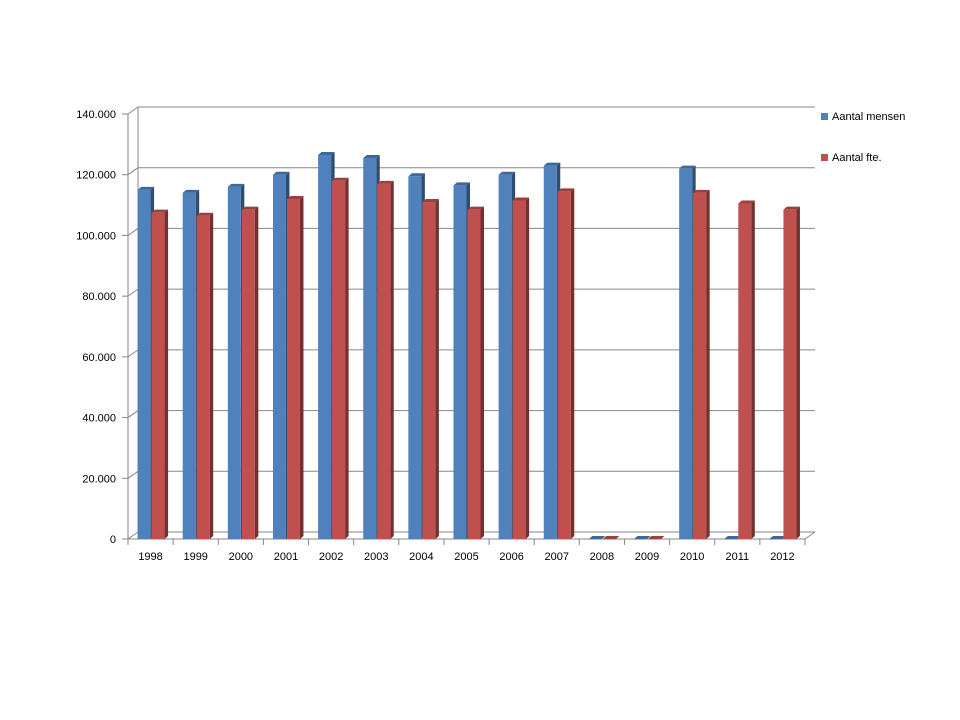 The width and height of the screenshot is (960, 720). What do you see at coordinates (150, 557) in the screenshot?
I see `x-tick-label-1998: 1998` at bounding box center [150, 557].